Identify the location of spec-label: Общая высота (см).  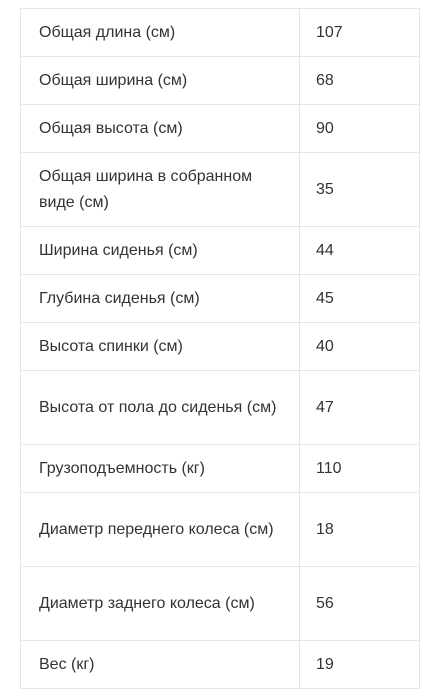
(160, 128).